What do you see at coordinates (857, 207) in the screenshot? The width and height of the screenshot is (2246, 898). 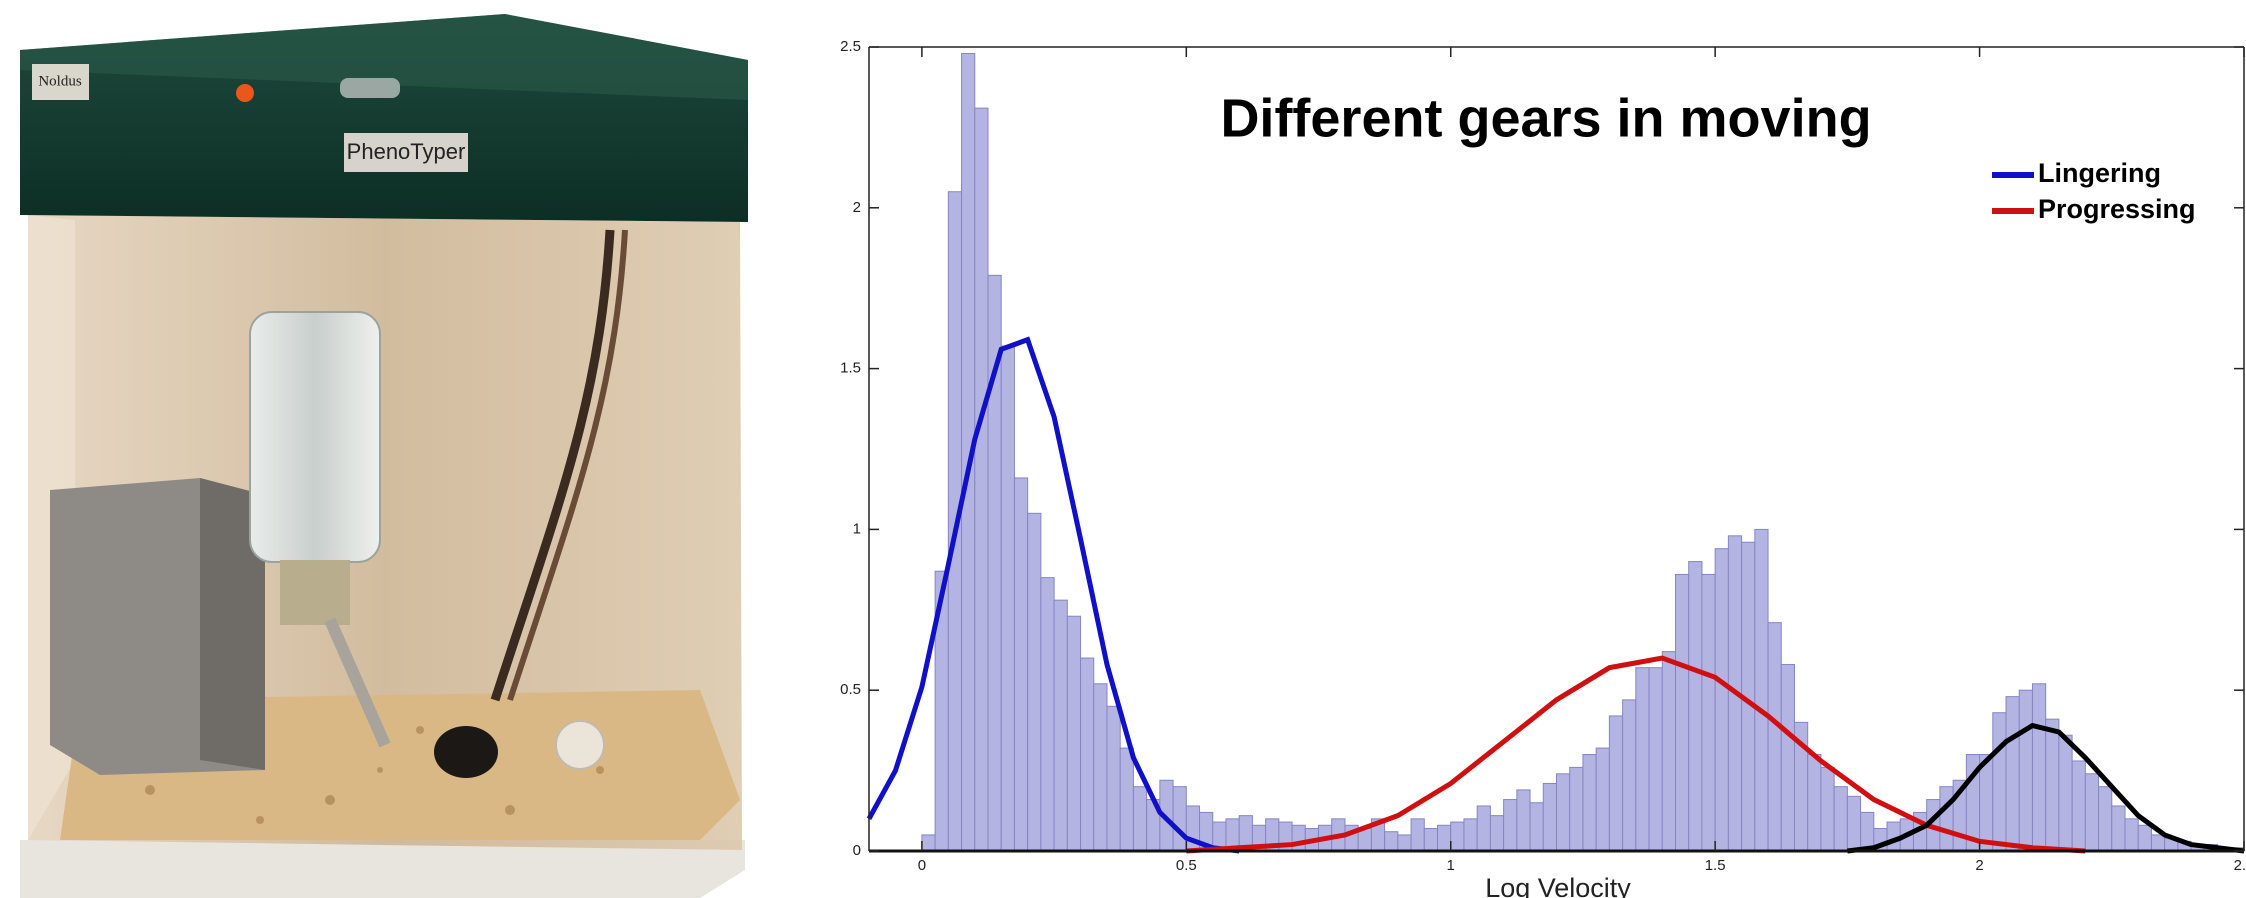 I see `y-tick-label: 2` at bounding box center [857, 207].